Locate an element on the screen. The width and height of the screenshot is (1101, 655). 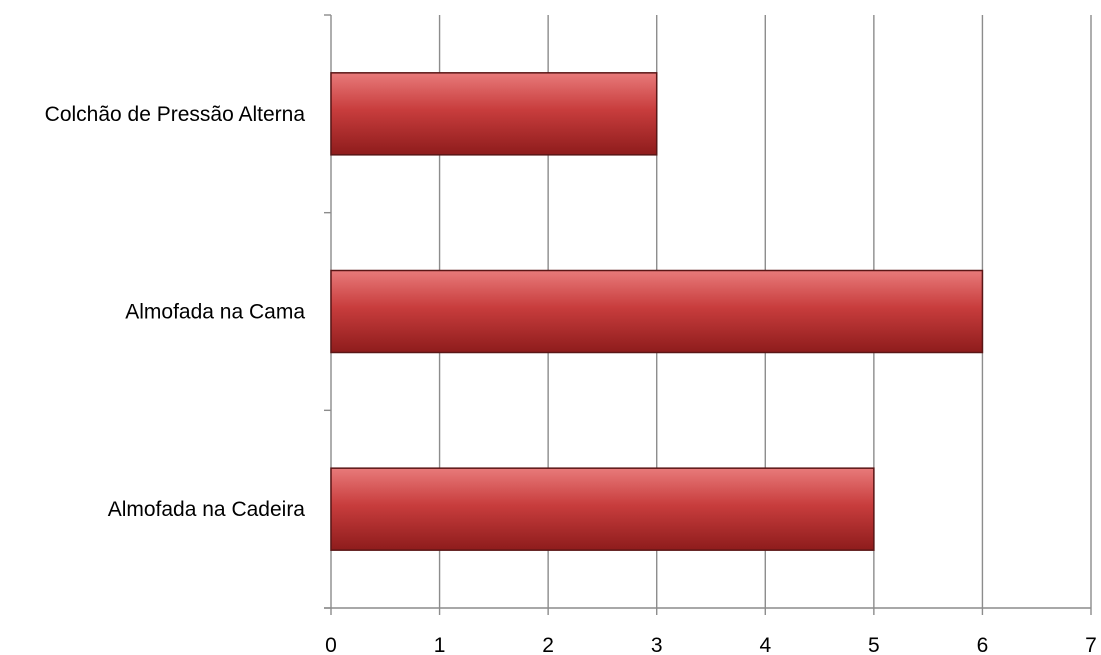
x-tick-label-2: 2 is located at coordinates (548, 644).